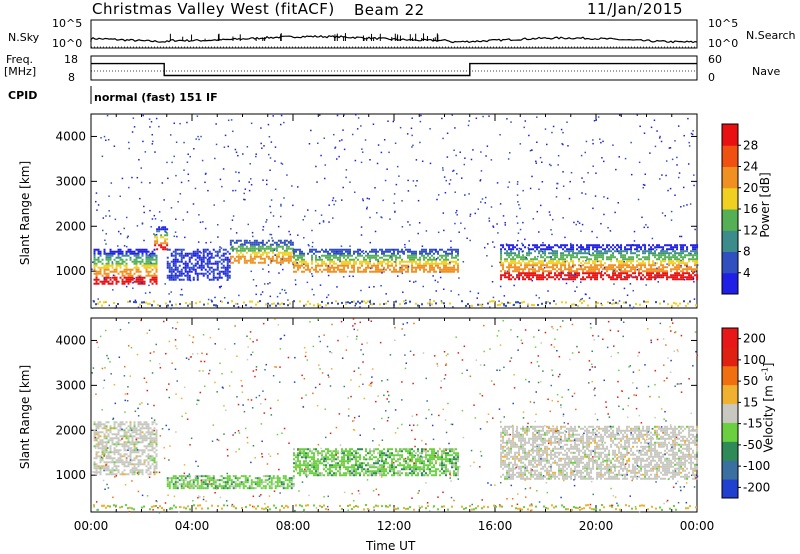  Describe the element at coordinates (70, 136) in the screenshot. I see `power-panel-ytick-label: 4000` at that location.